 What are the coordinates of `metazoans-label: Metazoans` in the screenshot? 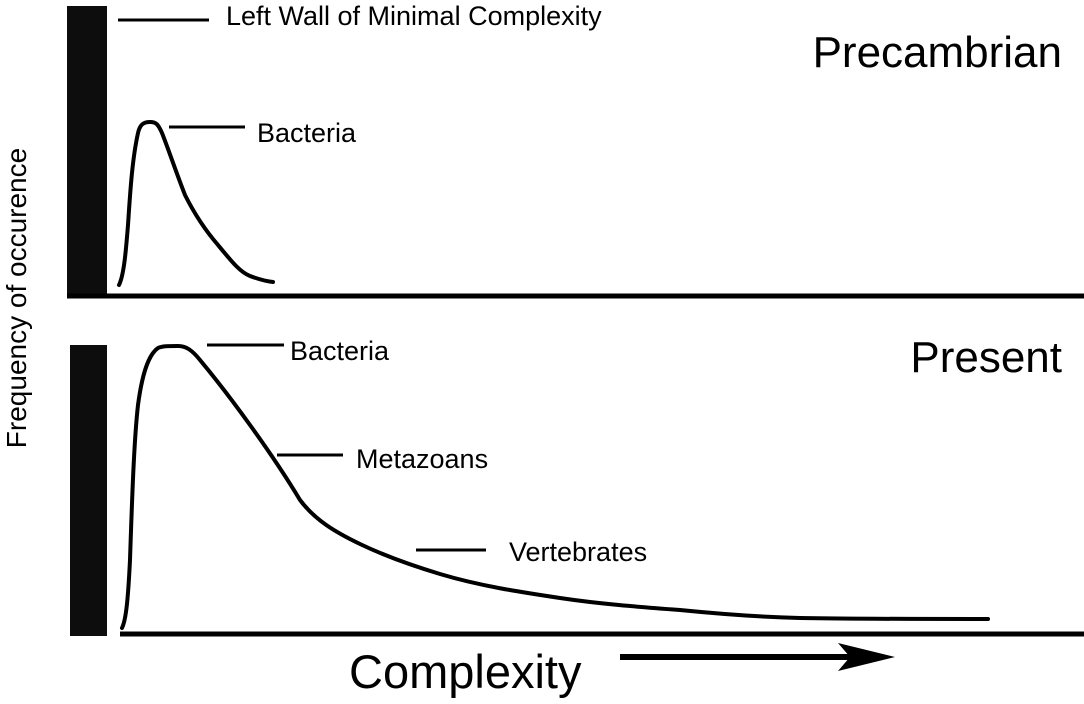 It's located at (422, 459).